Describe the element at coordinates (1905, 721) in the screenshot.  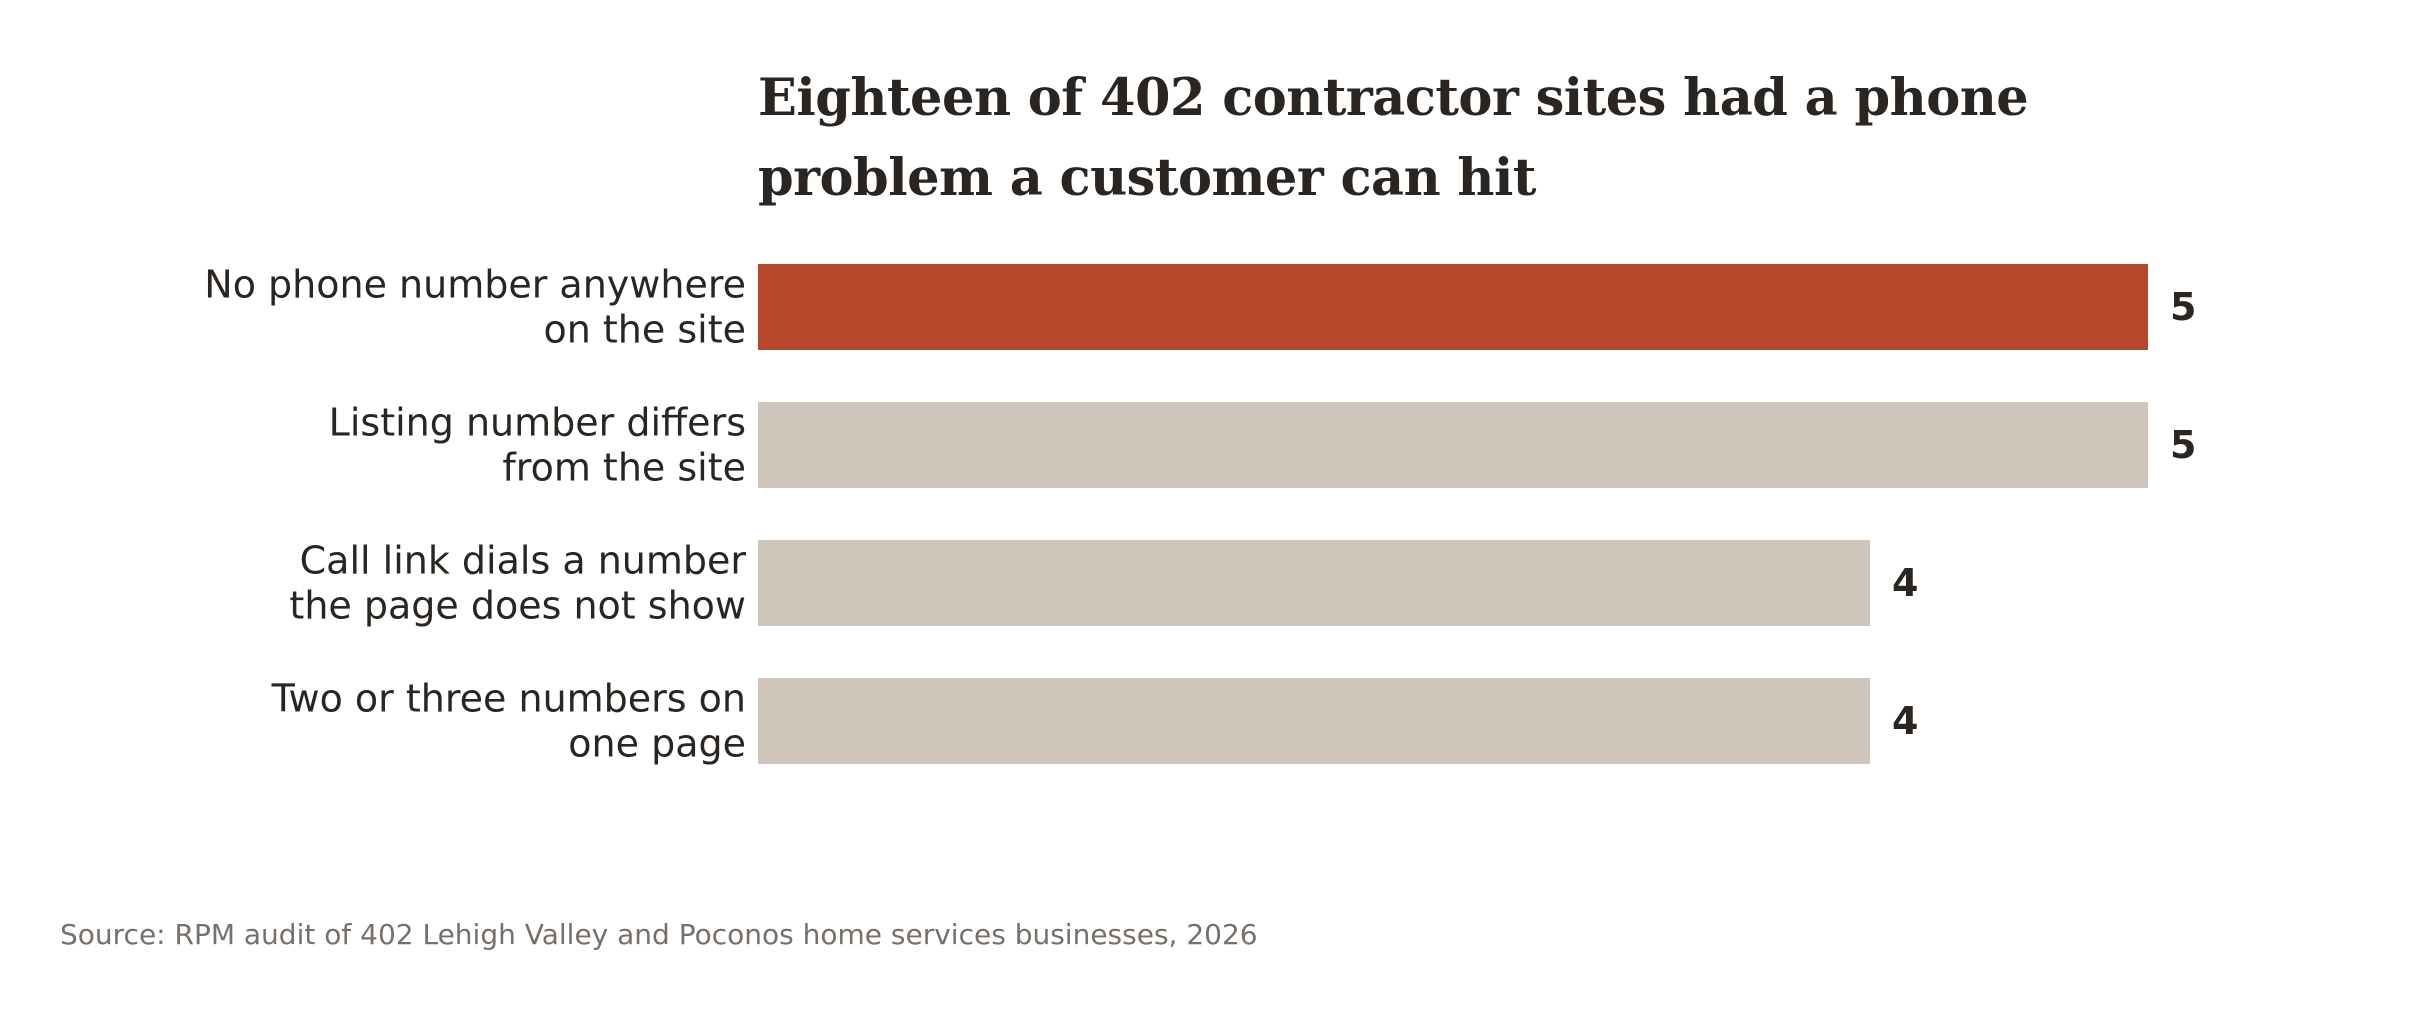
I see `value-label-4: 4` at that location.